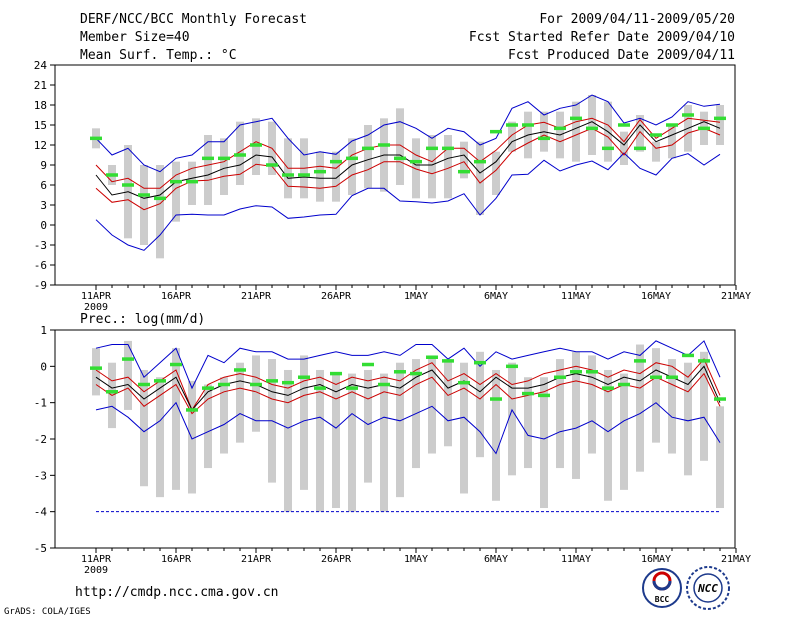 This screenshot has width=800, height=618. What do you see at coordinates (135, 37) in the screenshot?
I see `member-size-label: Member Size=40` at bounding box center [135, 37].